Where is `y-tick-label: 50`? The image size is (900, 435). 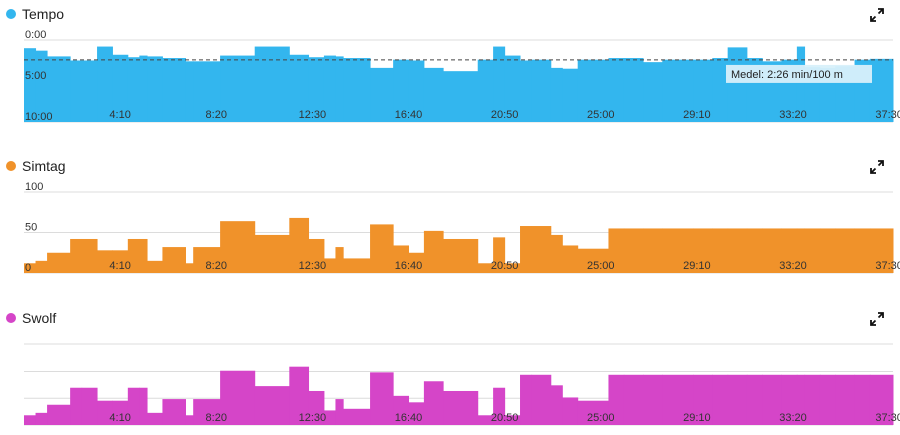
y-tick-label: 50 is located at coordinates (31, 228).